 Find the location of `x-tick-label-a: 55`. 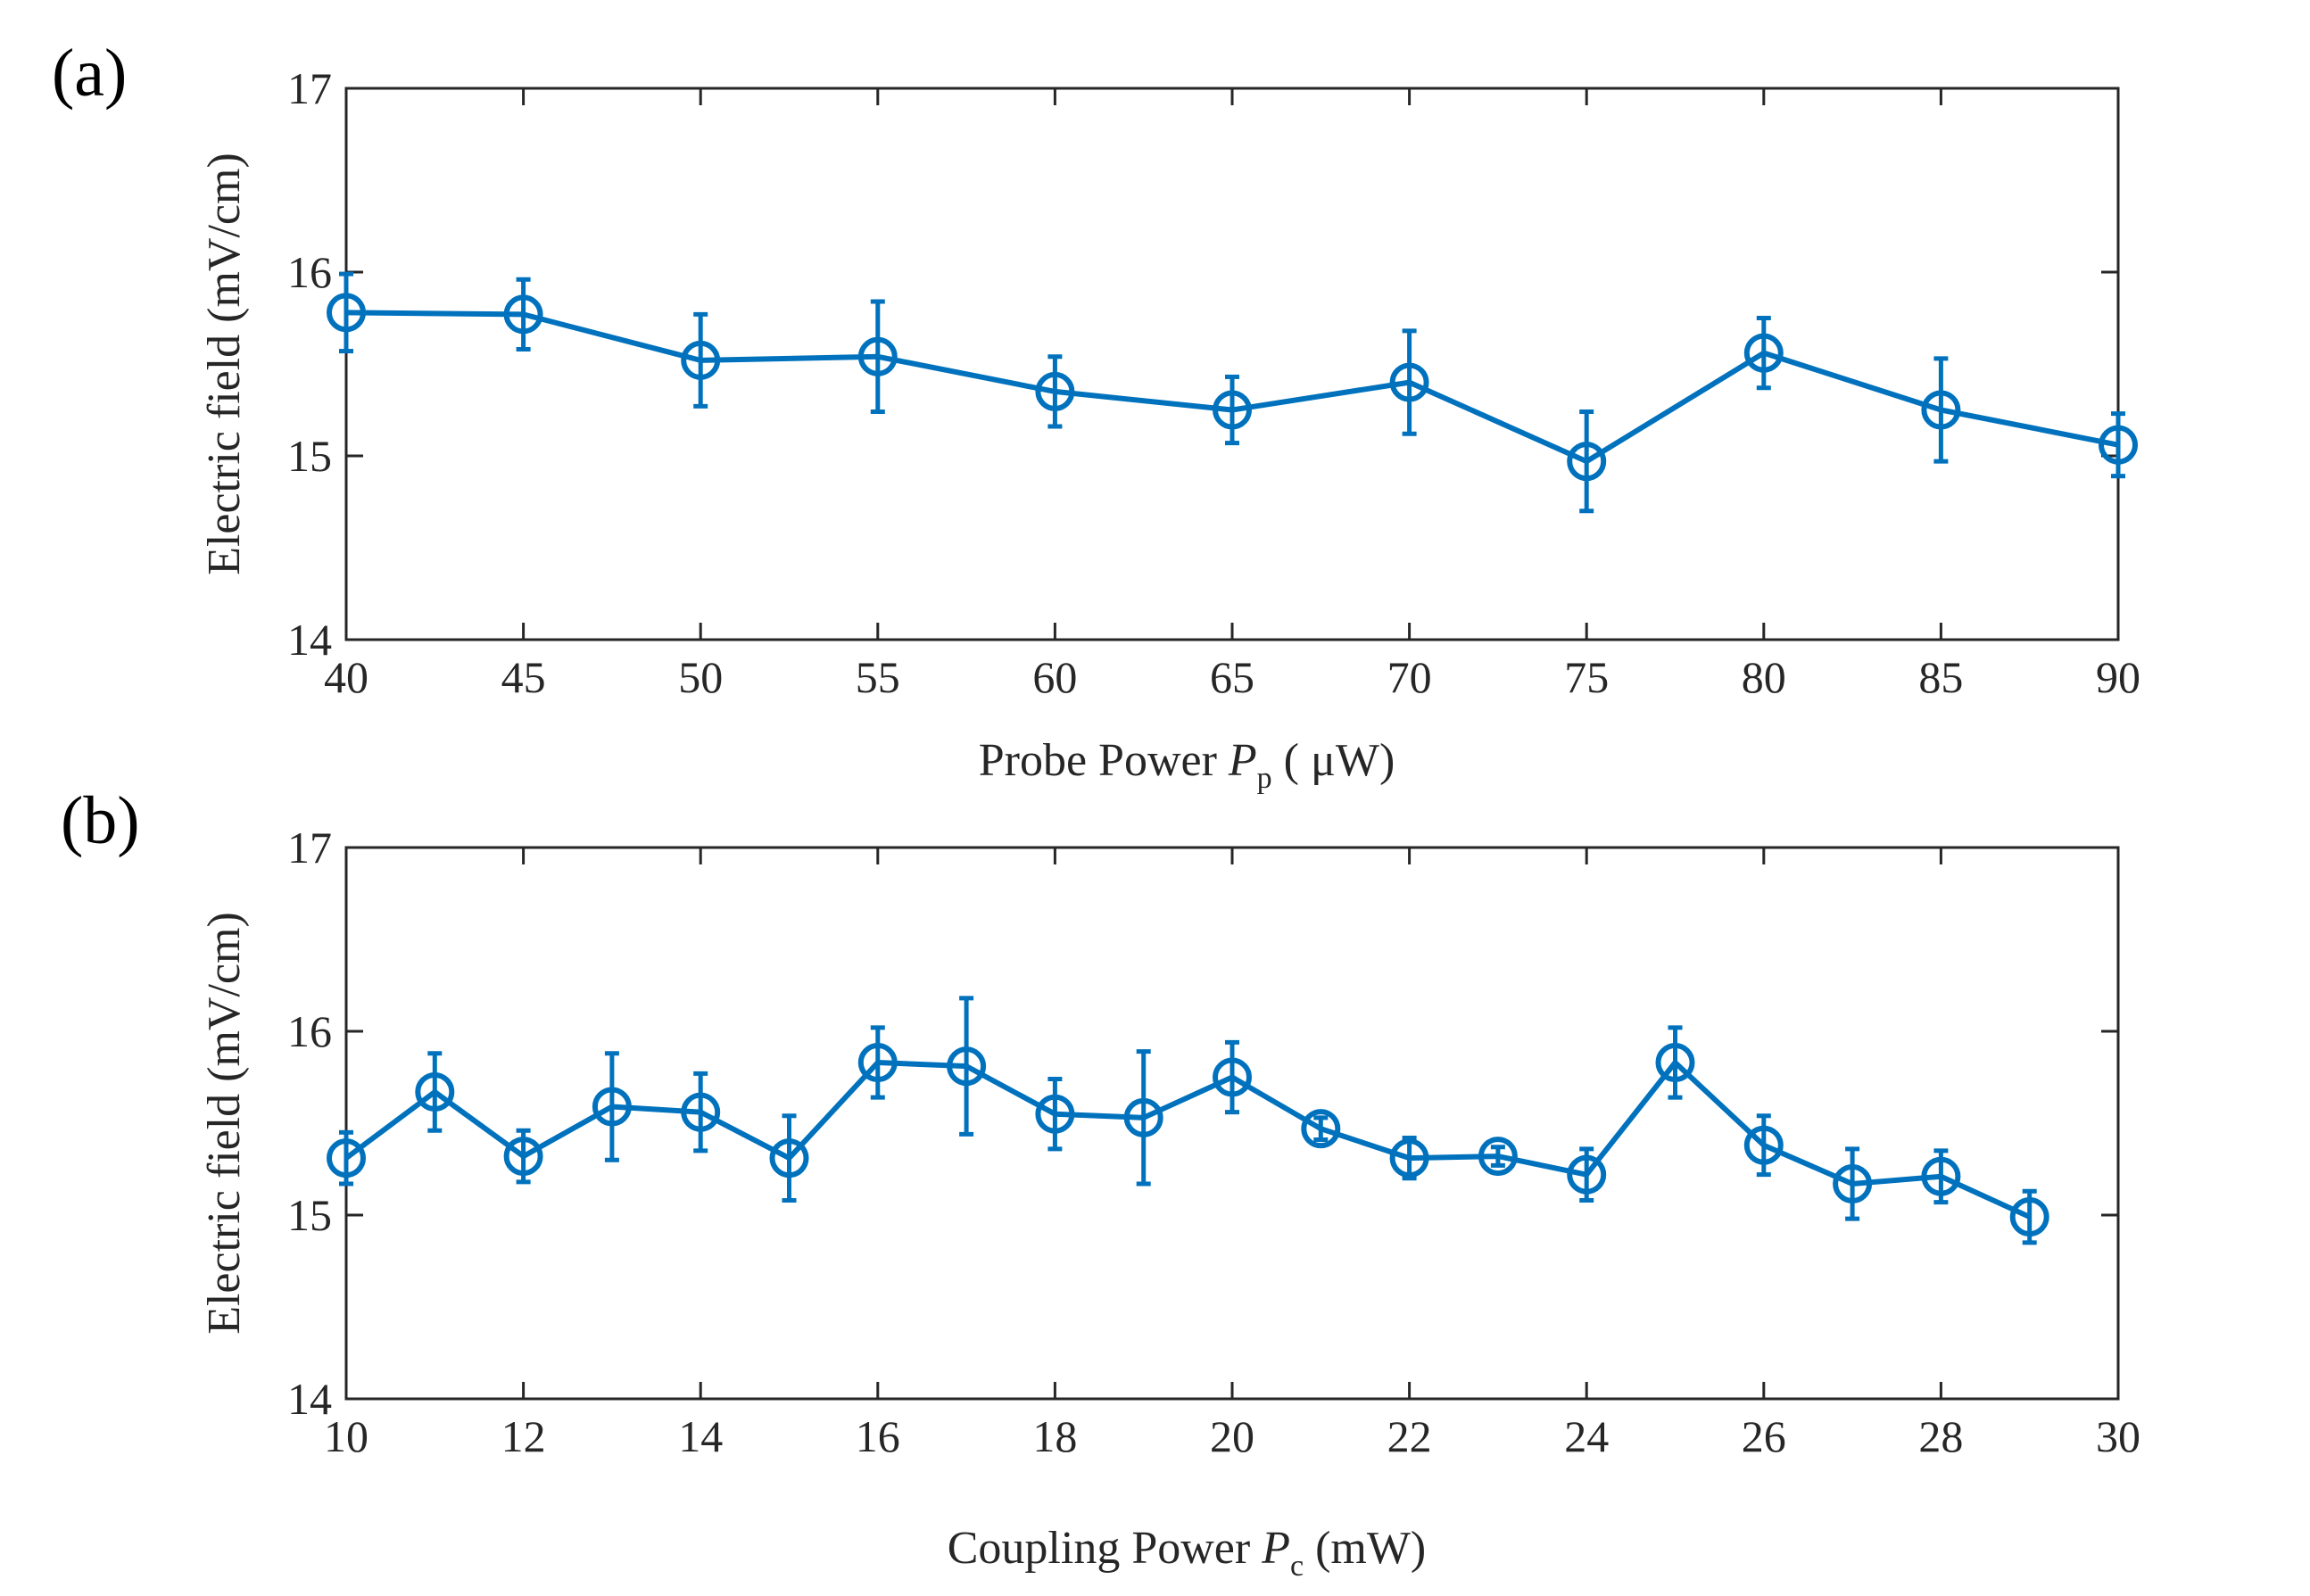

x-tick-label-a: 55 is located at coordinates (878, 677).